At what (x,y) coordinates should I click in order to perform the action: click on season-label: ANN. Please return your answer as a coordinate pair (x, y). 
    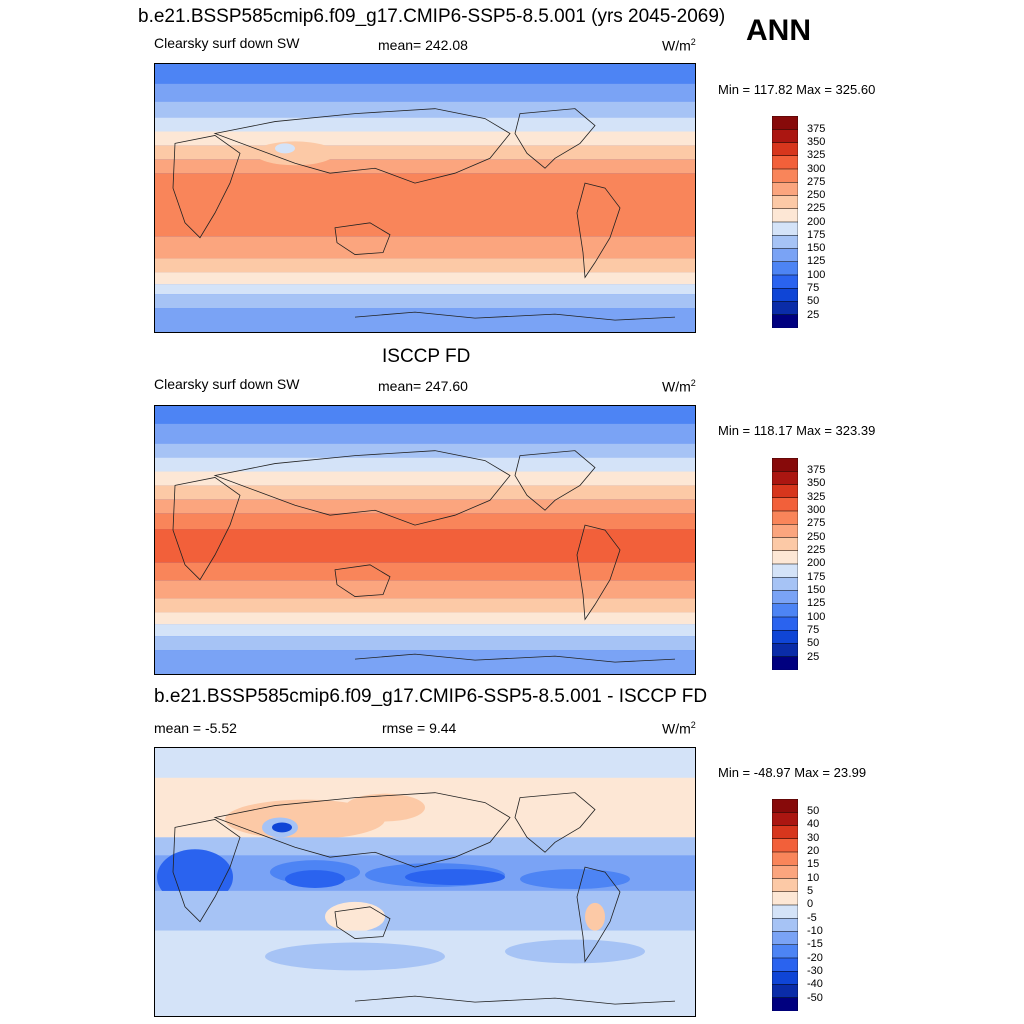
    Looking at the image, I should click on (778, 30).